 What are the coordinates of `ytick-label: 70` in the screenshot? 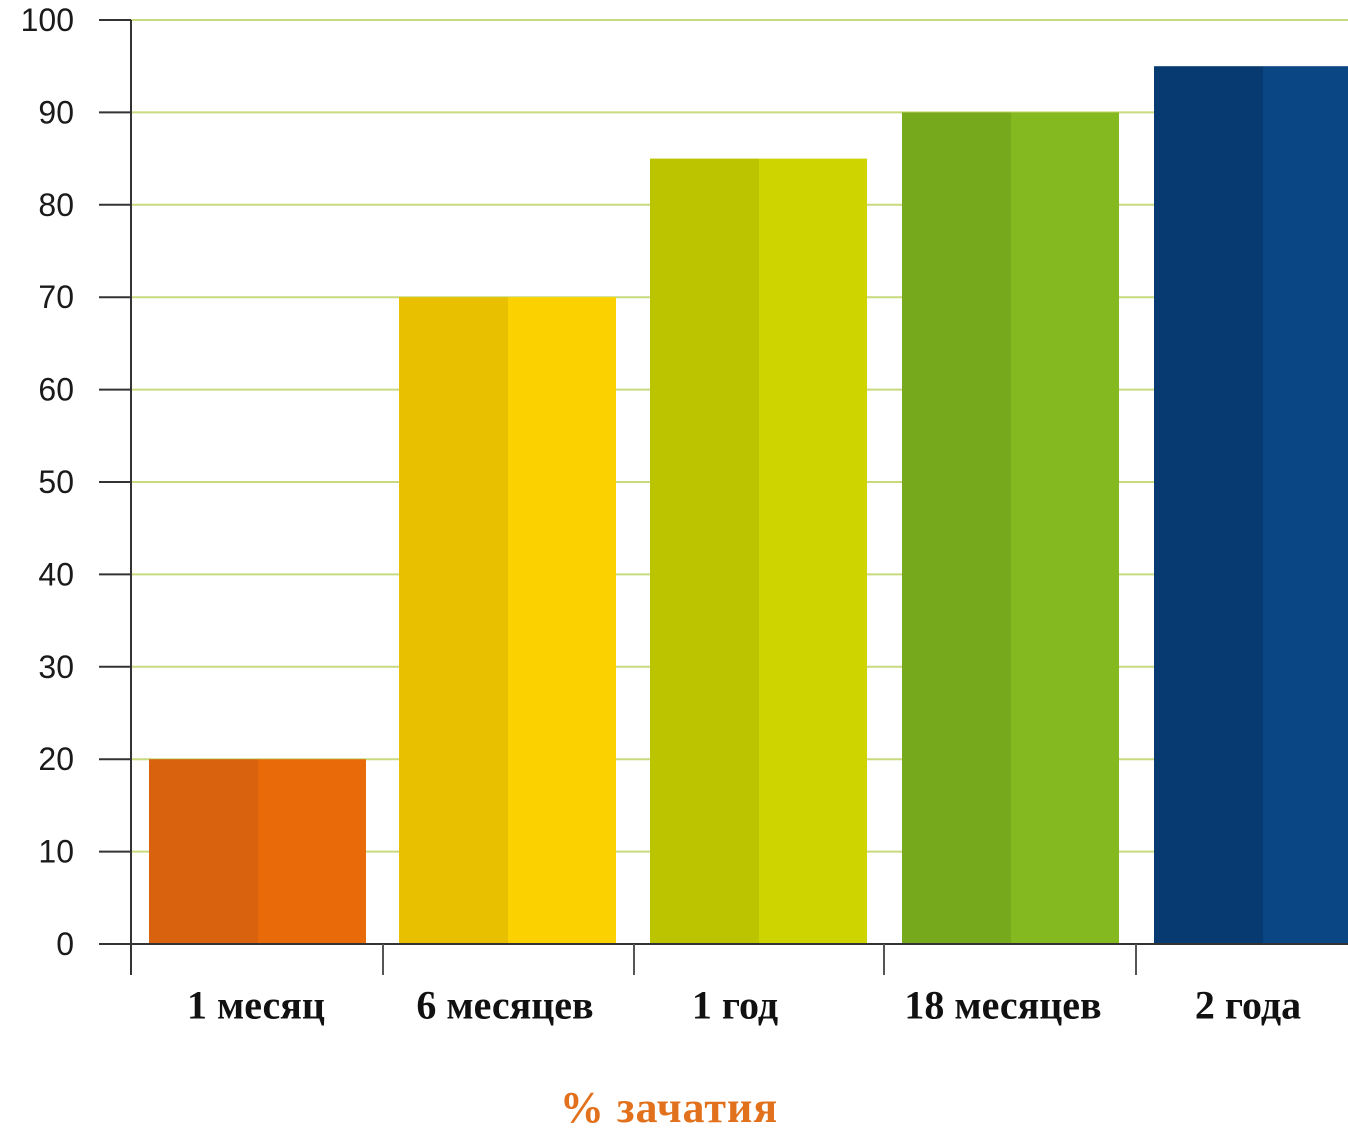 It's located at (56, 297).